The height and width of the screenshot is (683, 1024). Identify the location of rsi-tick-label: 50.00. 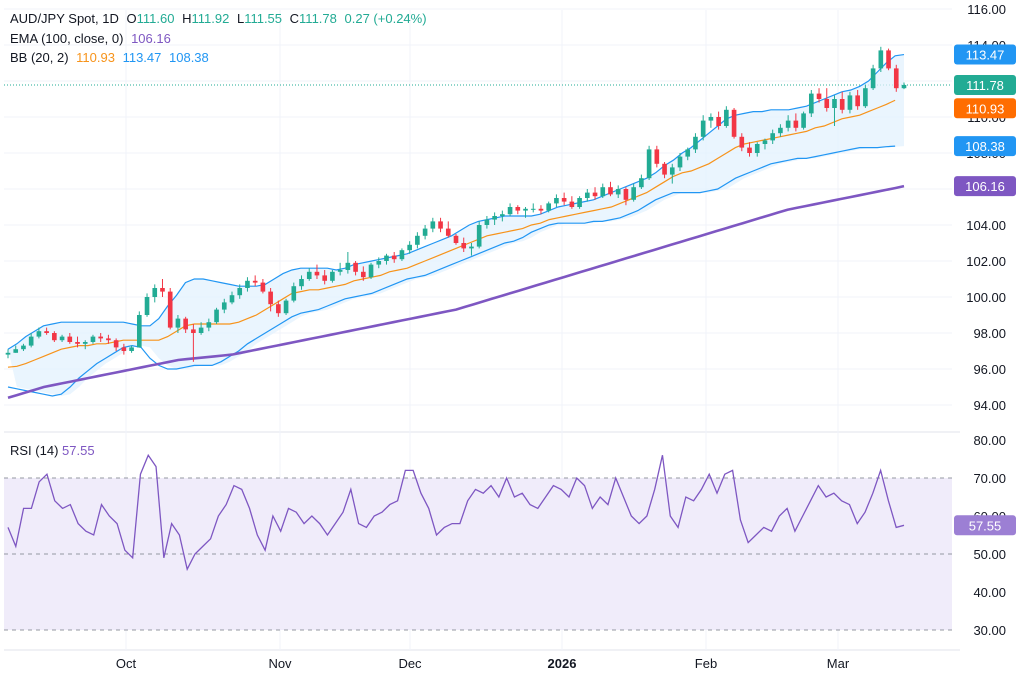
(989, 554).